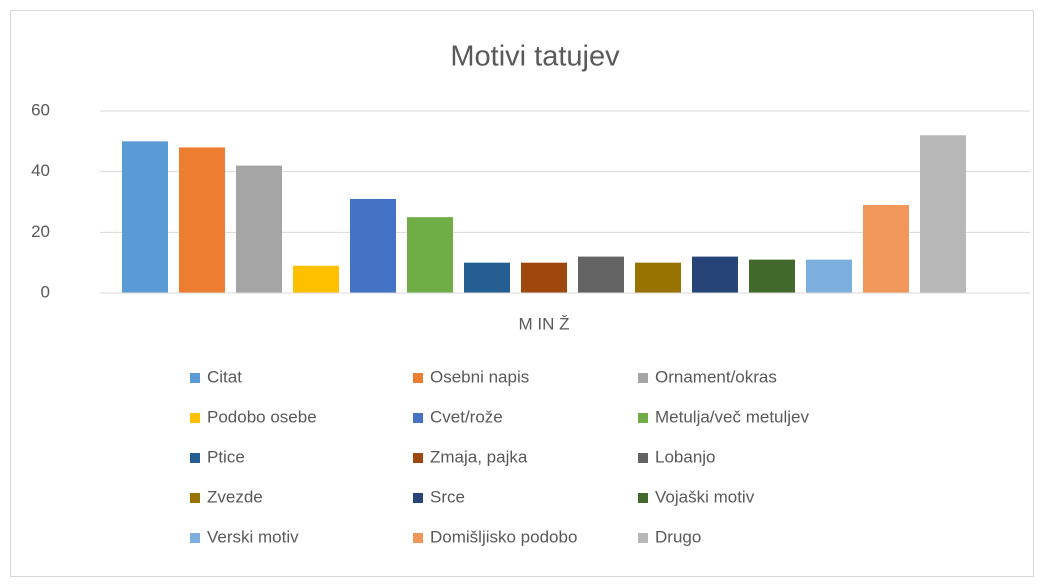 Image resolution: width=1044 pixels, height=587 pixels. What do you see at coordinates (479, 456) in the screenshot?
I see `legend-label: Zmaja, pajka` at bounding box center [479, 456].